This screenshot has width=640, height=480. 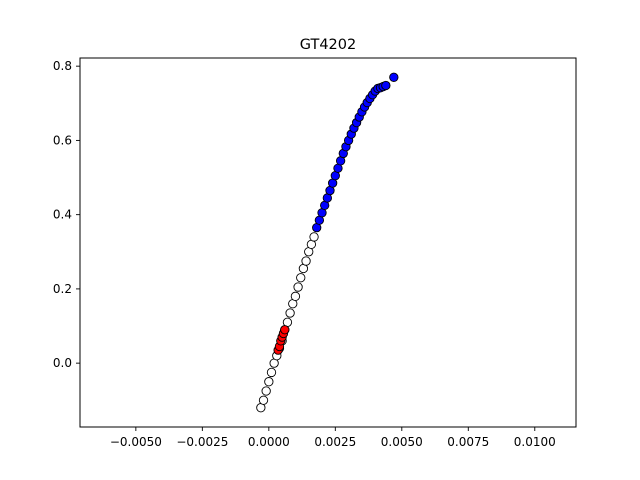 I want to click on x-tick-label: 0.0025, so click(x=335, y=442).